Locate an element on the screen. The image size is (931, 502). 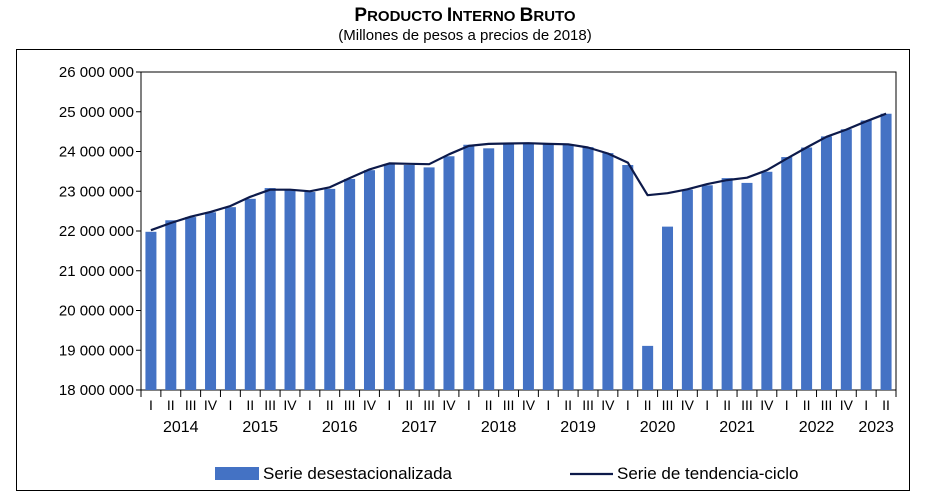
y-tick-label: 18 000 000 is located at coordinates (96, 390).